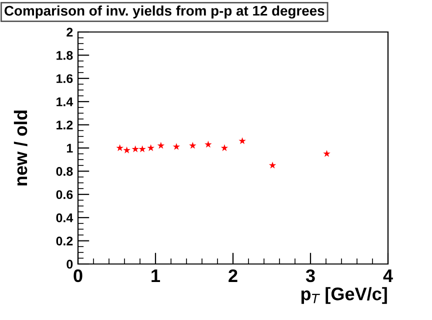 The image size is (432, 320). What do you see at coordinates (69, 32) in the screenshot?
I see `y-tick-label: 2` at bounding box center [69, 32].